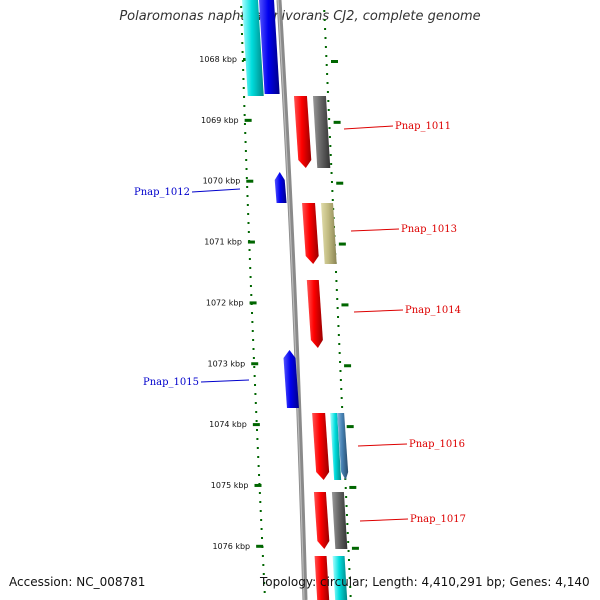  What do you see at coordinates (423, 126) in the screenshot?
I see `gene-label-pnap-1011: Pnap_1011` at bounding box center [423, 126].